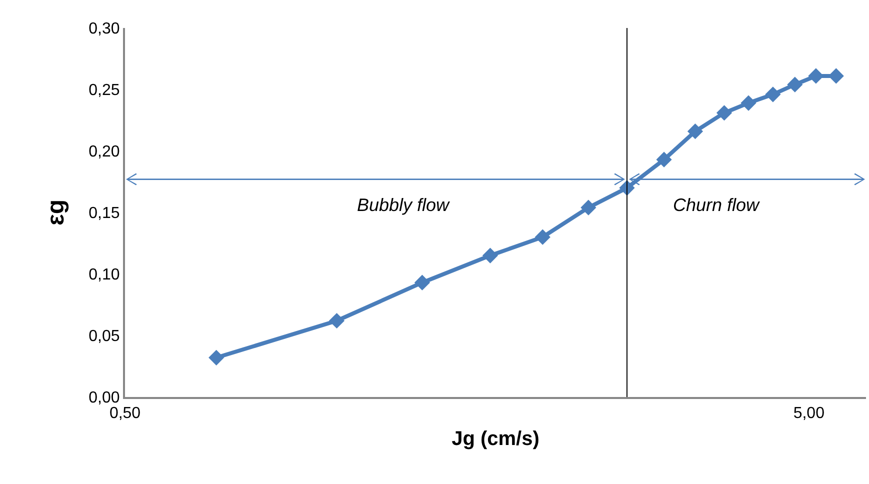  Describe the element at coordinates (496, 439) in the screenshot. I see `x-axis-title: Jg (cm/s)` at that location.